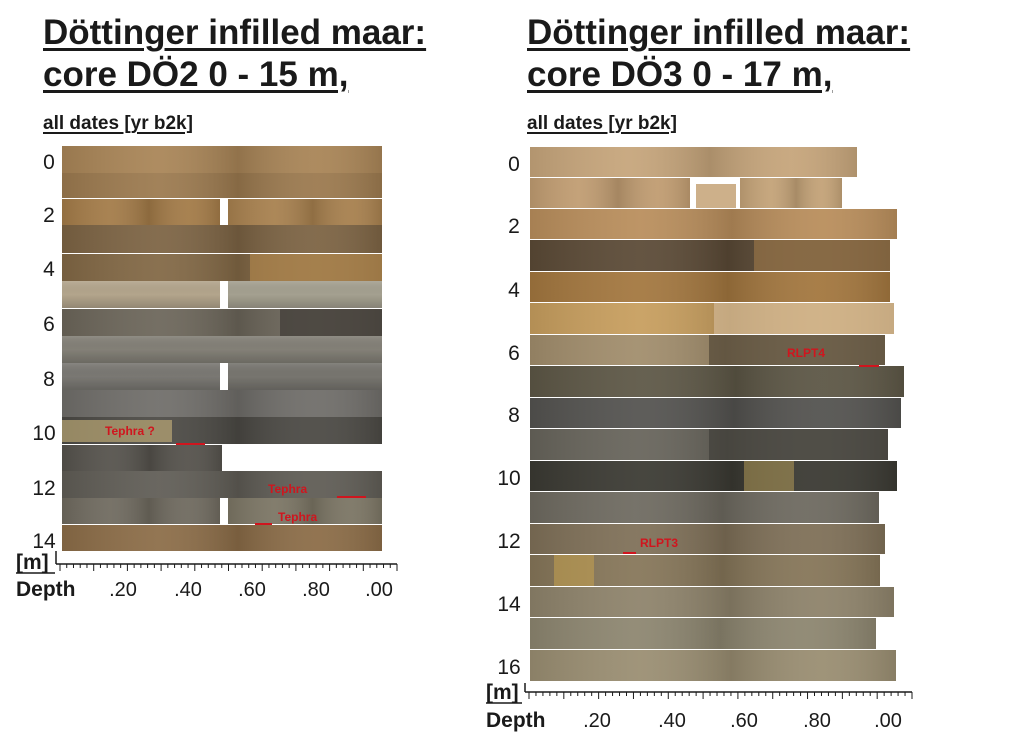  Describe the element at coordinates (235, 474) in the screenshot. I see `annotations: Tephra ? Tephra Tephra` at that location.